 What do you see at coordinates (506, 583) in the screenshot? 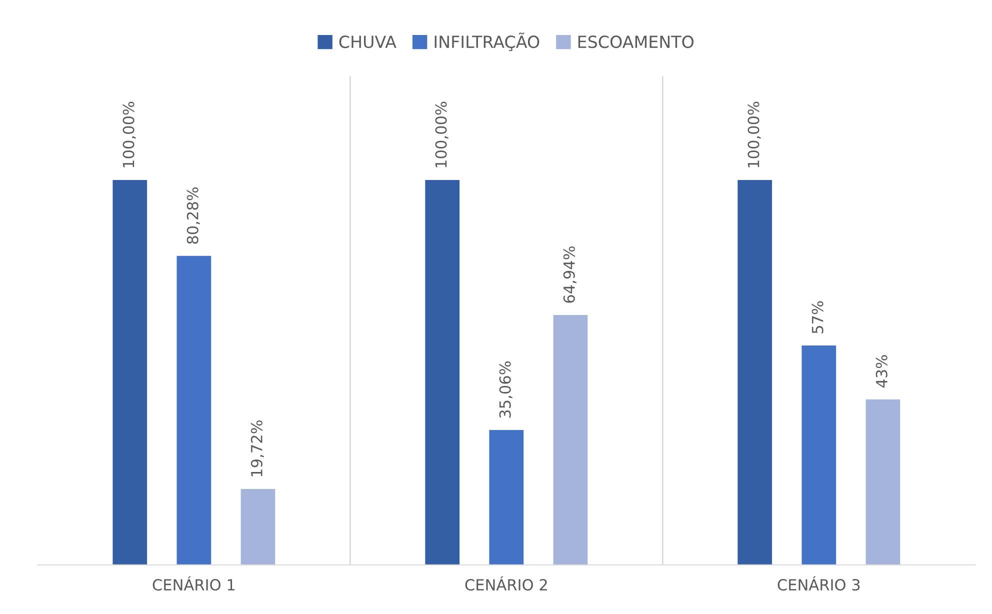
I see `x-tick-label: CENÁRIO 2` at bounding box center [506, 583].